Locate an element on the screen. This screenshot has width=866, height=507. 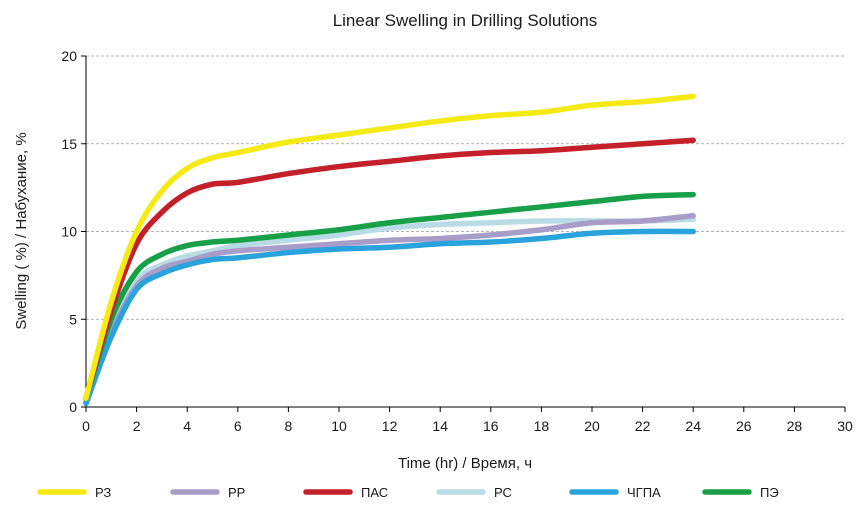
x-tick-label: 10 is located at coordinates (339, 426).